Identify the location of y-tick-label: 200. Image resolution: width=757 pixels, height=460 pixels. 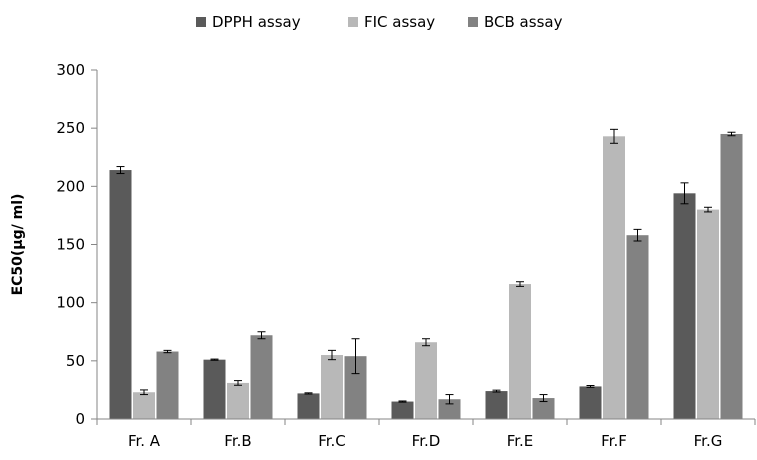
(70, 186).